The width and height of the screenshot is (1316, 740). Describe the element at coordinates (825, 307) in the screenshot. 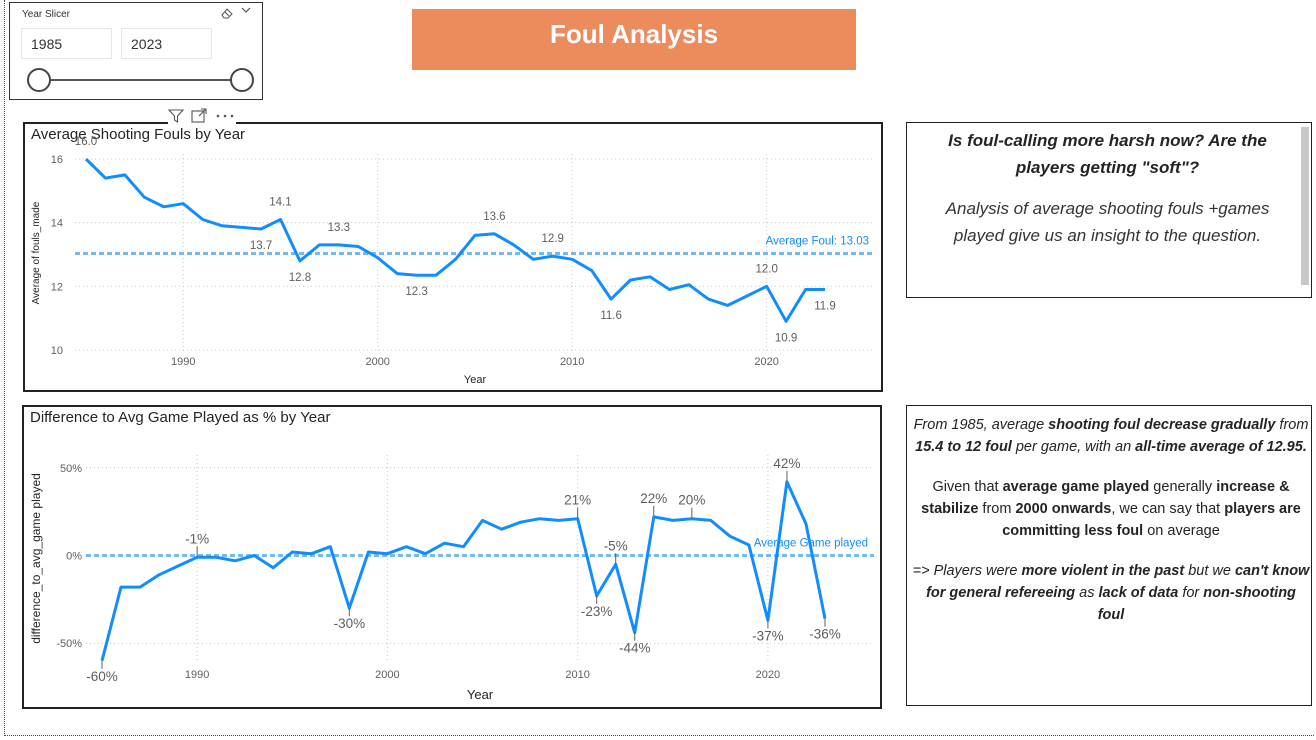

I see `data-label: 11.9` at that location.